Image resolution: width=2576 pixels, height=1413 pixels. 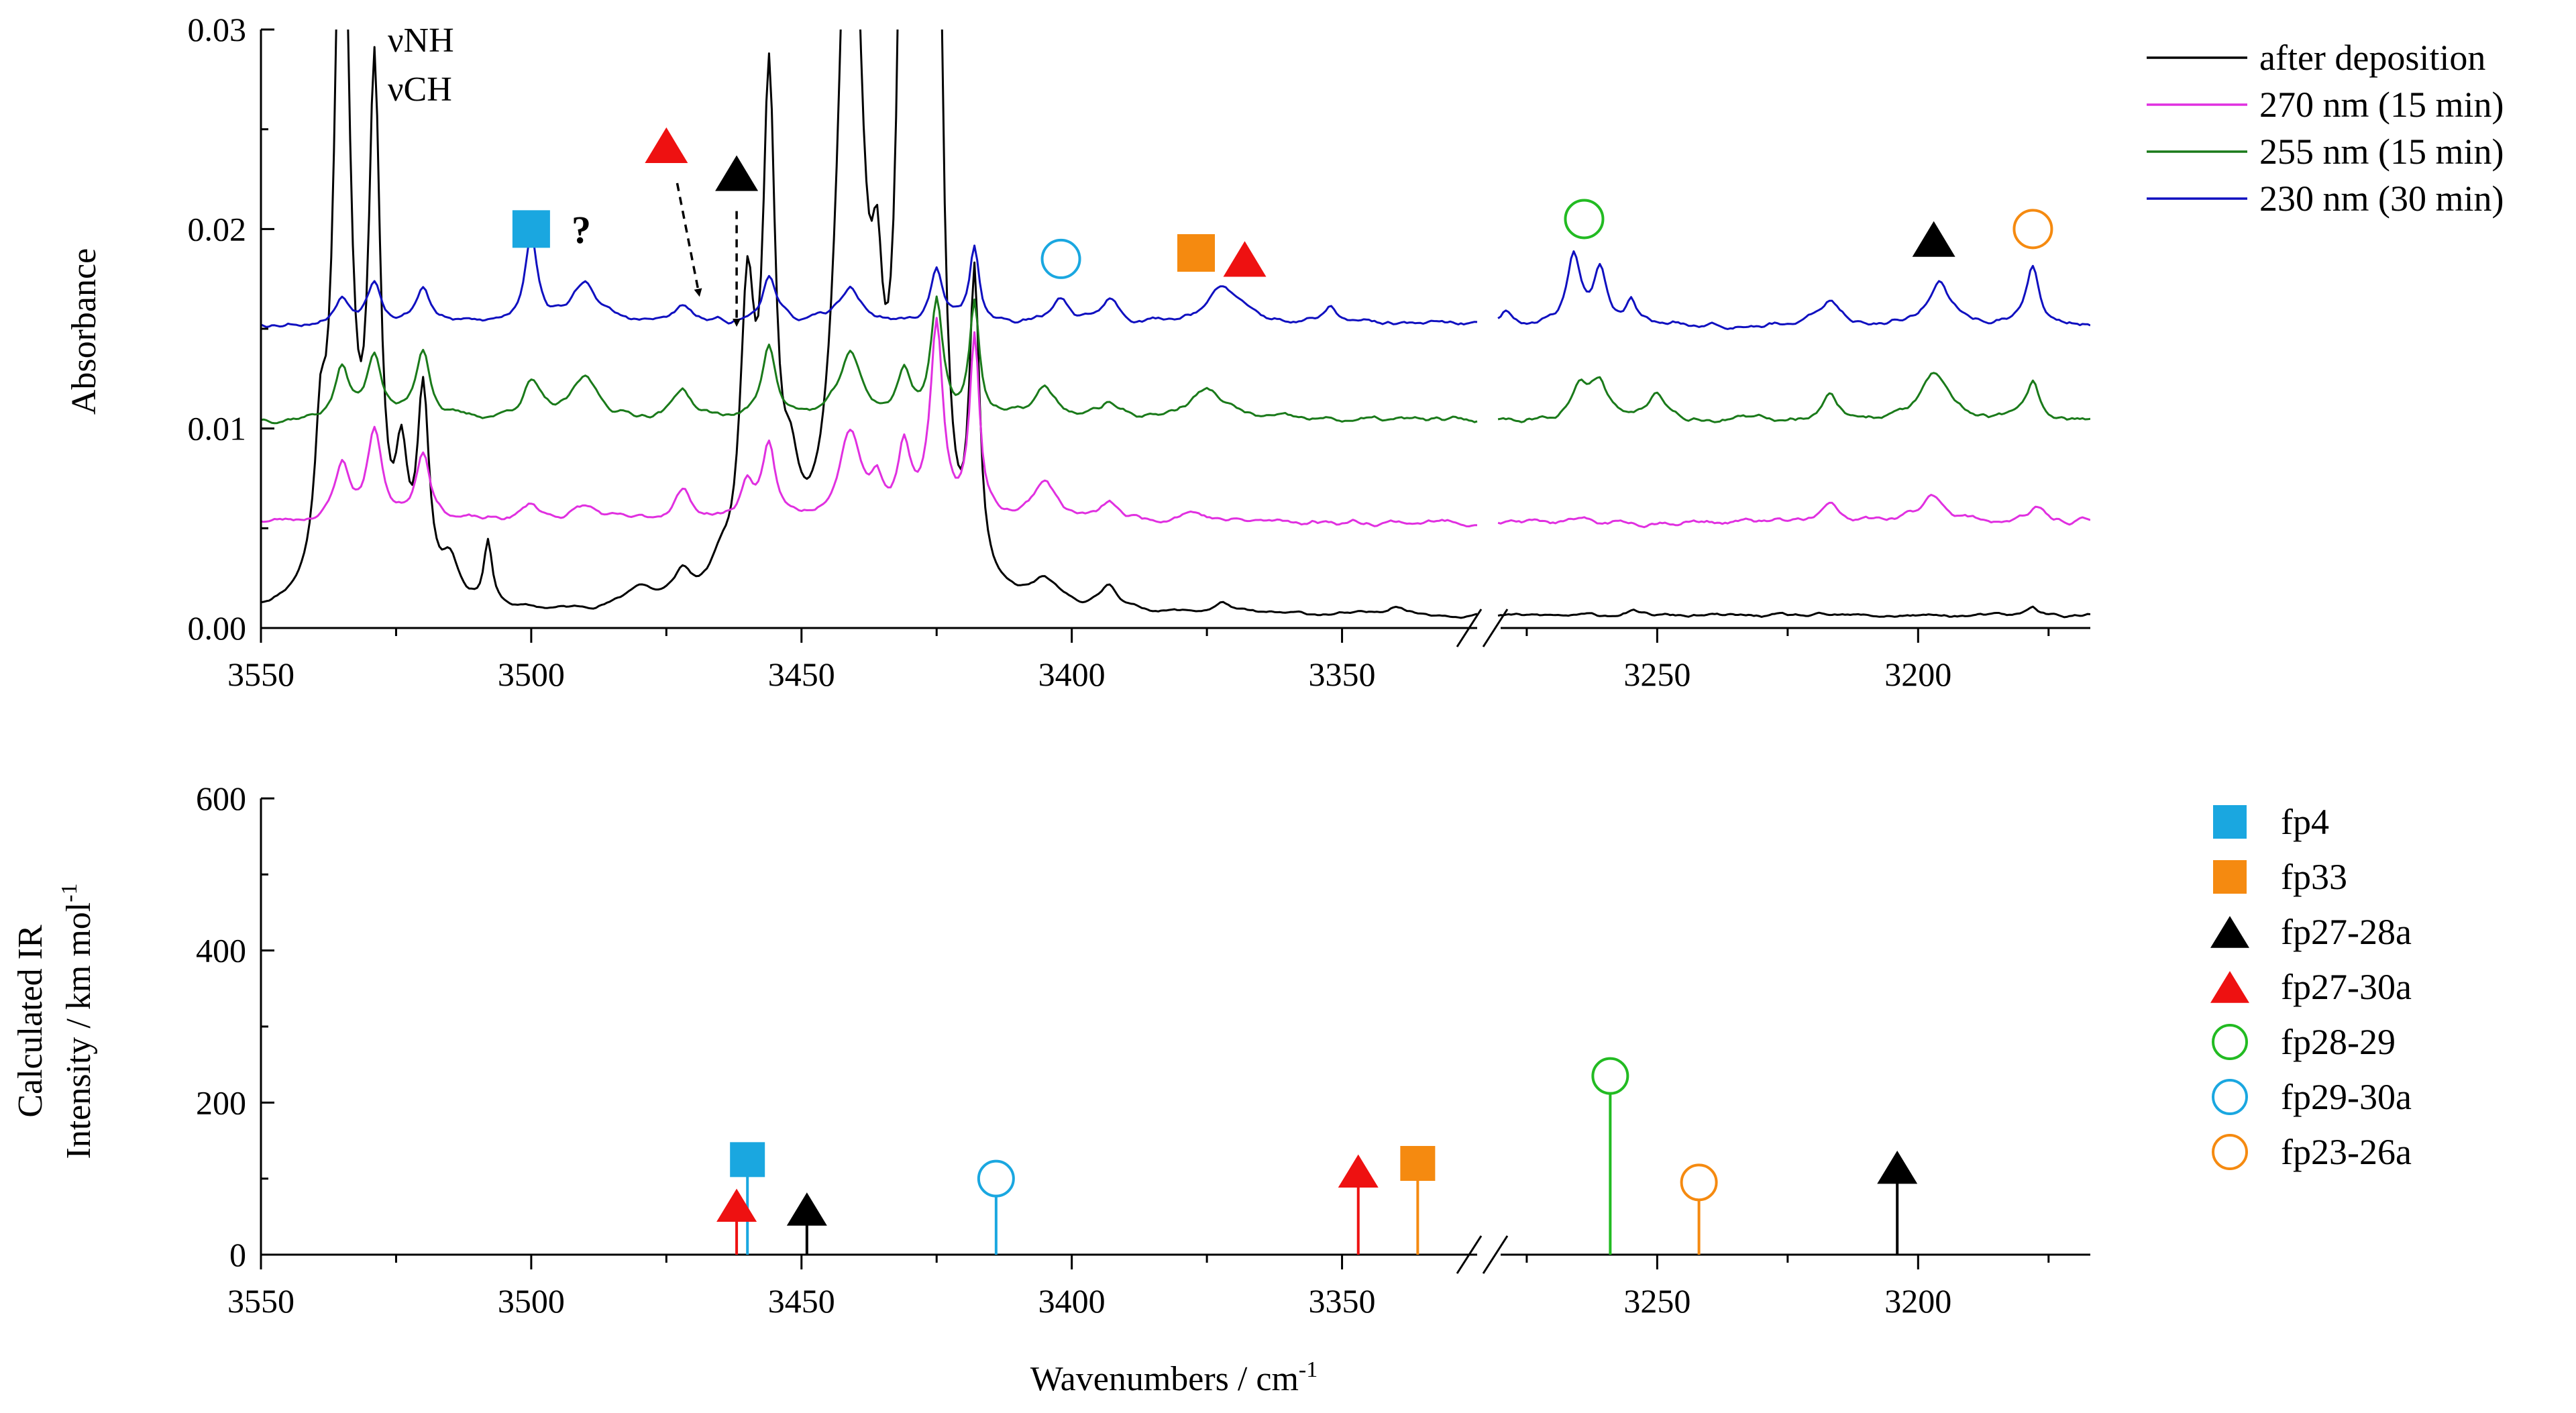 What do you see at coordinates (801, 1301) in the screenshot?
I see `bottom-x-tick-label: 3450` at bounding box center [801, 1301].